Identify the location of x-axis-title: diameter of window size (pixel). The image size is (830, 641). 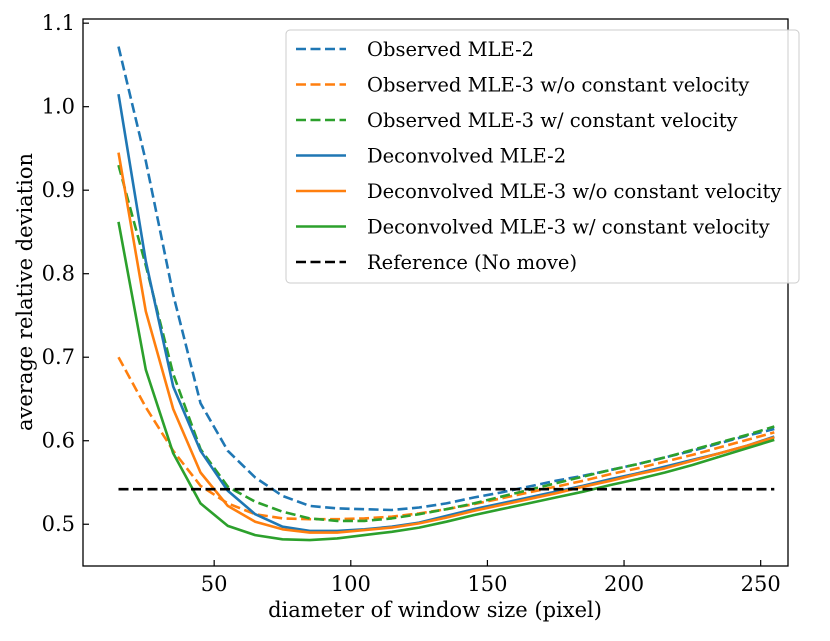
(435, 610).